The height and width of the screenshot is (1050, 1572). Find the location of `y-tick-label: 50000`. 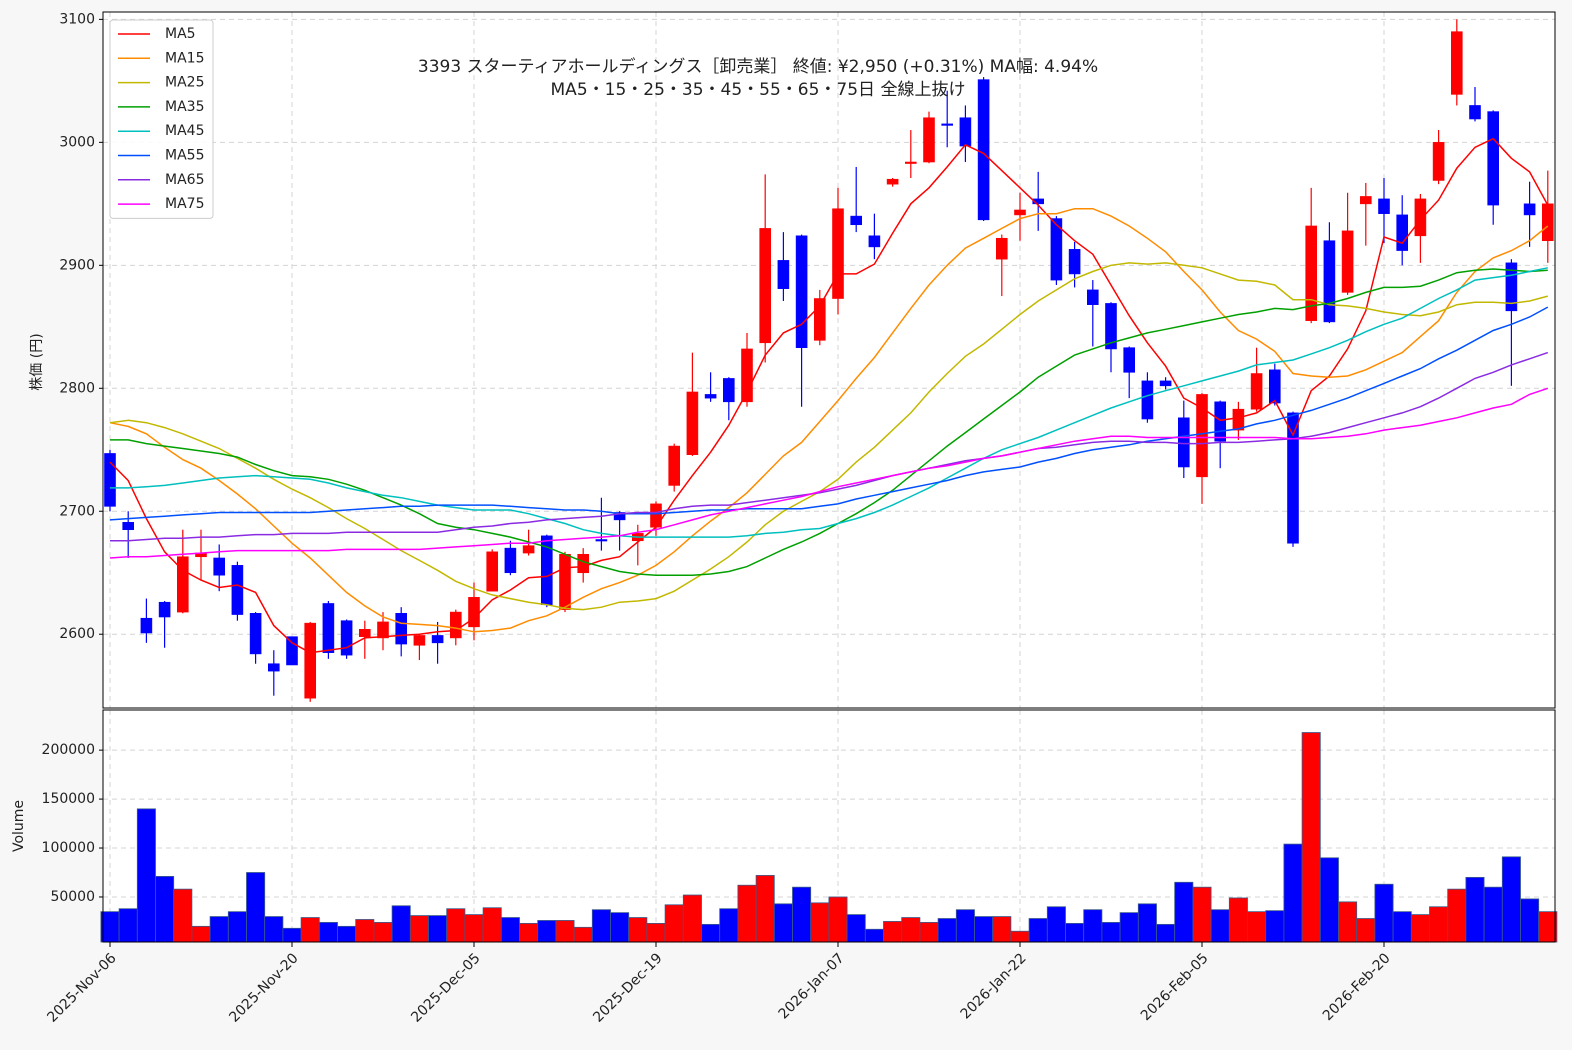

y-tick-label: 50000 is located at coordinates (72, 897).